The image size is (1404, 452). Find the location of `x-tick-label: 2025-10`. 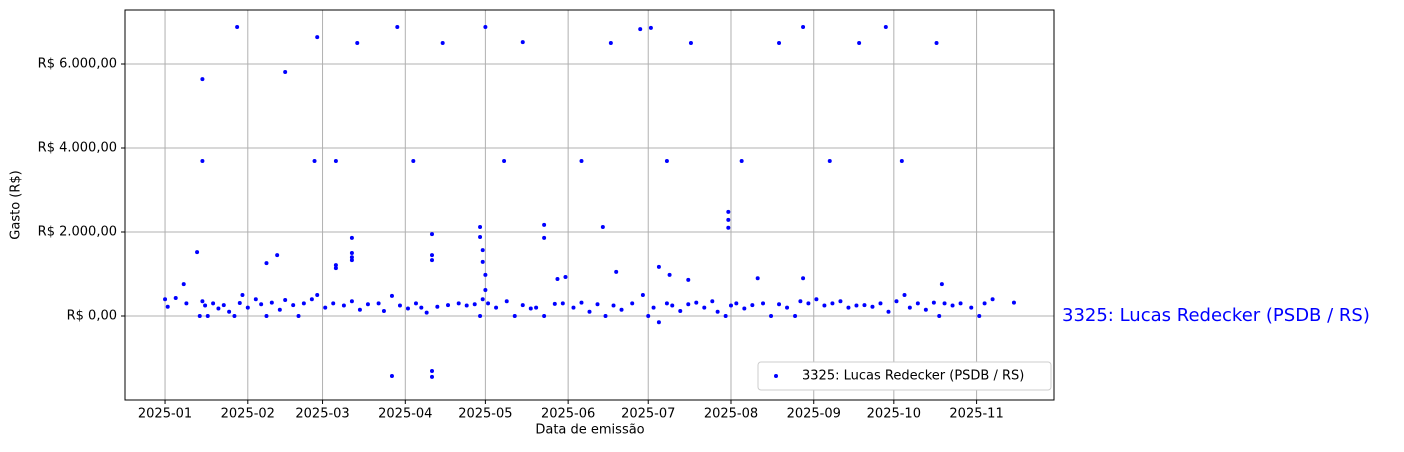

x-tick-label: 2025-10 is located at coordinates (894, 414).